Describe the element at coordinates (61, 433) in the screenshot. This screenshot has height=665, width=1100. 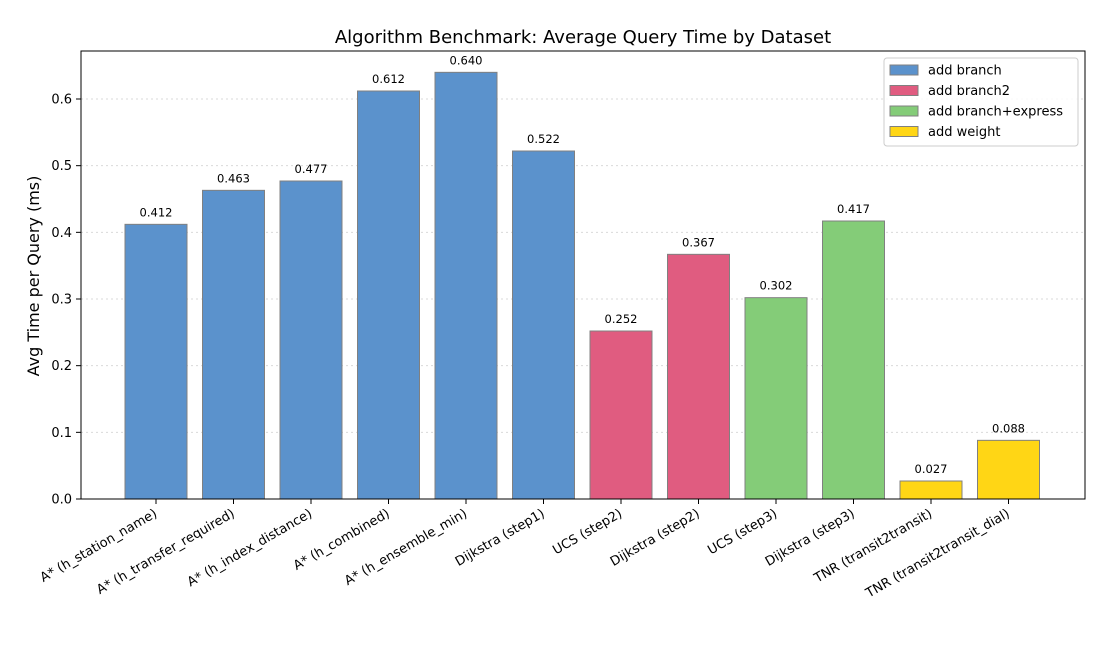
I see `y-tick-label: 0.1` at that location.